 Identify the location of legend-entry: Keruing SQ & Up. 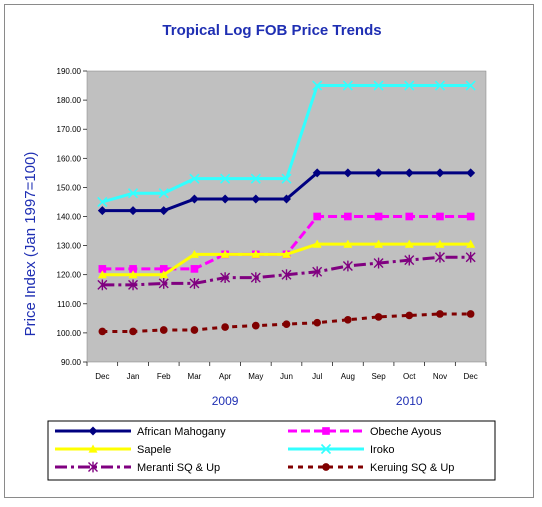
(371, 468).